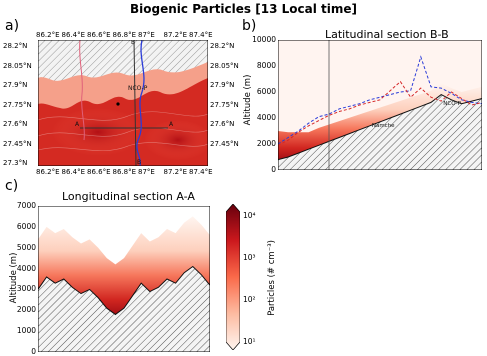 The width and height of the screenshot is (487, 356). What do you see at coordinates (249, 26) in the screenshot?
I see `panel-b-label: b)` at bounding box center [249, 26].